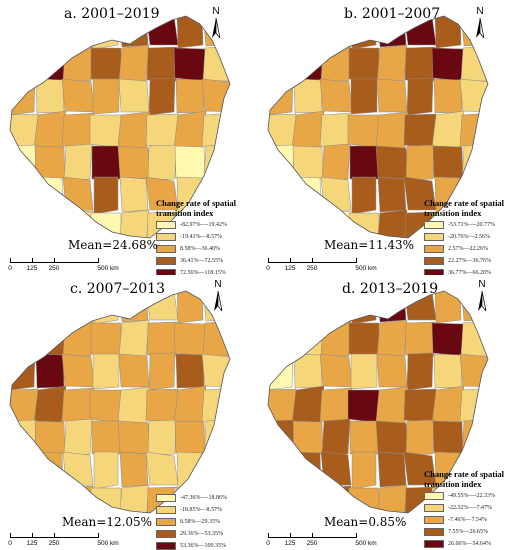  Describe the element at coordinates (66, 541) in the screenshot. I see `scale-bar-c: 0 125 250 500 km` at that location.